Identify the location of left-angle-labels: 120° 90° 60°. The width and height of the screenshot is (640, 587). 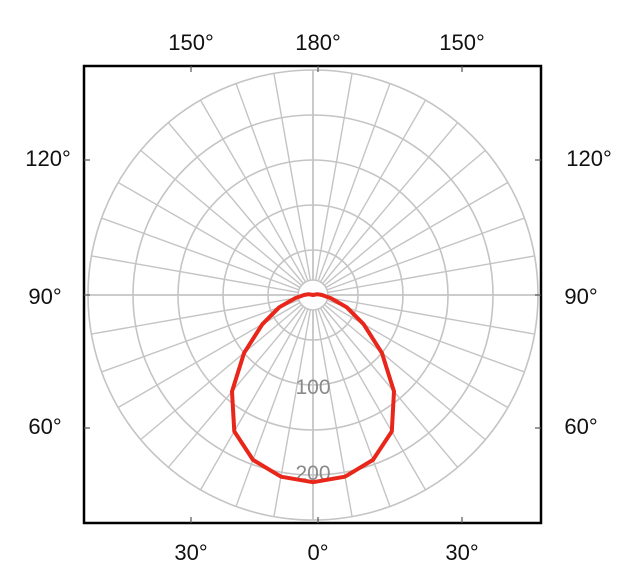
(48, 292).